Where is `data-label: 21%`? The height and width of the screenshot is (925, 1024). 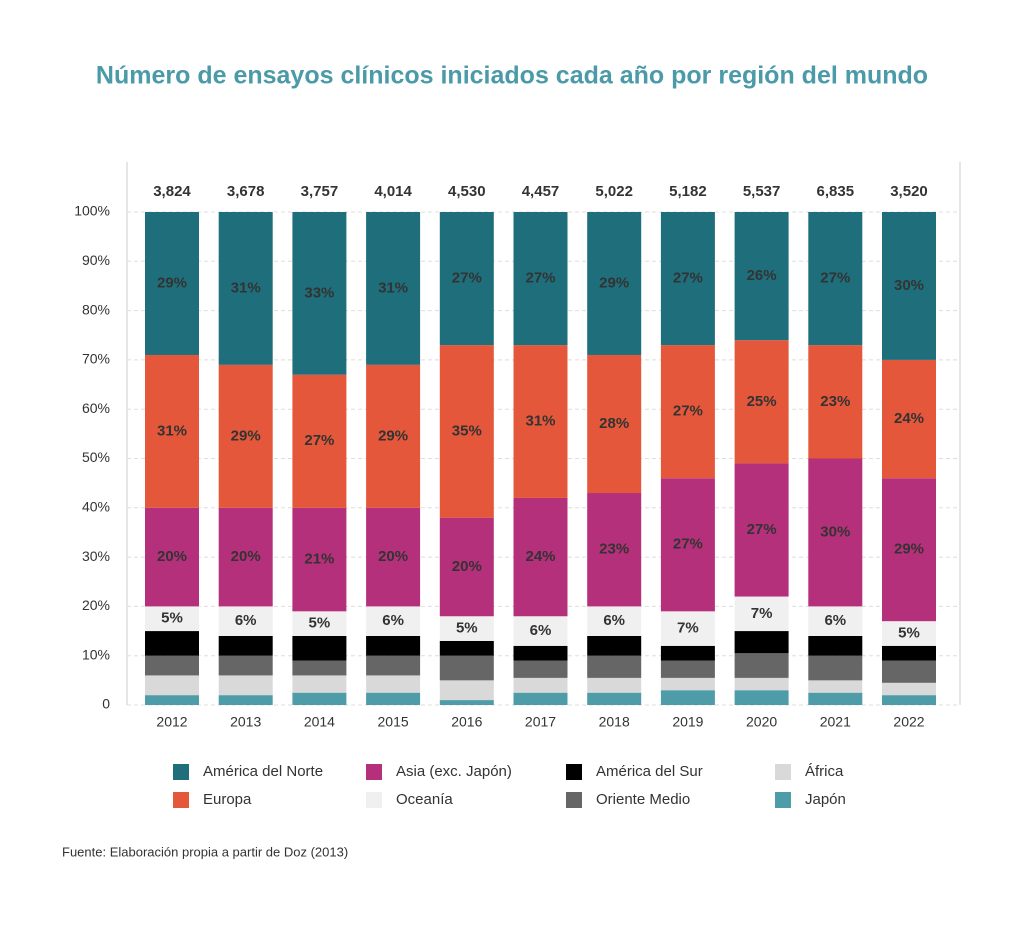
data-label: 21% is located at coordinates (319, 559).